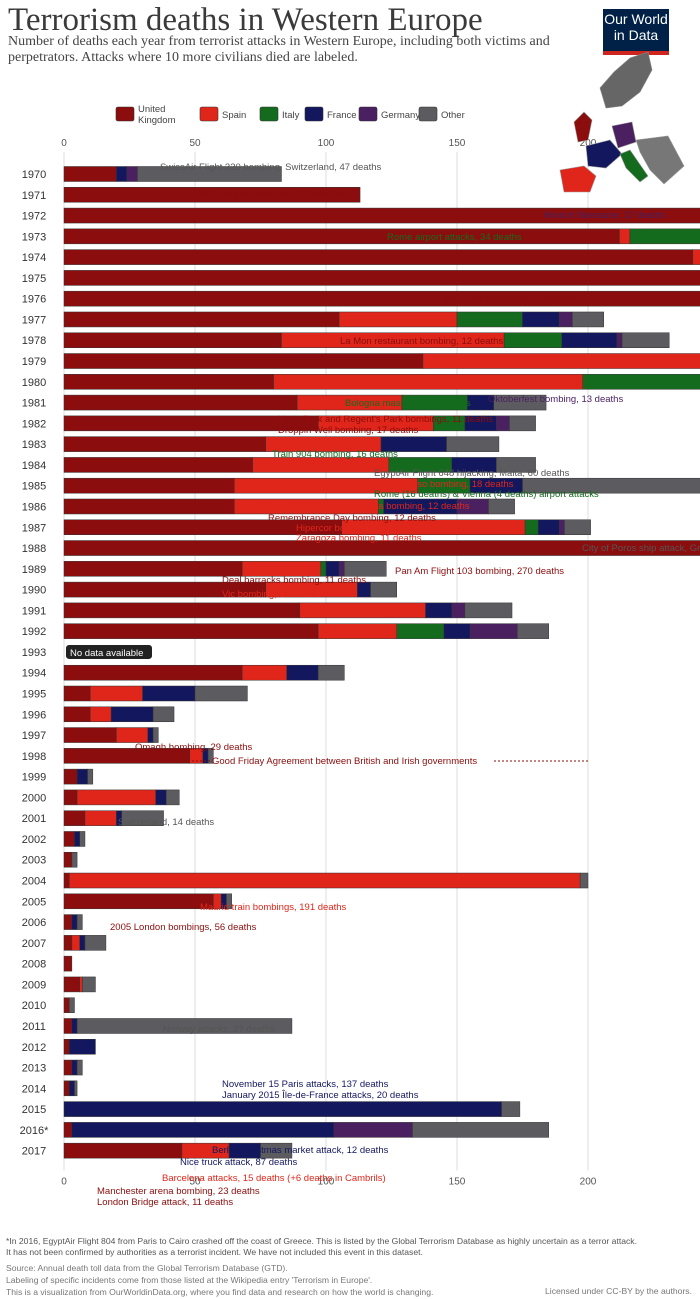  What do you see at coordinates (34, 840) in the screenshot?
I see `year-label: 2002` at bounding box center [34, 840].